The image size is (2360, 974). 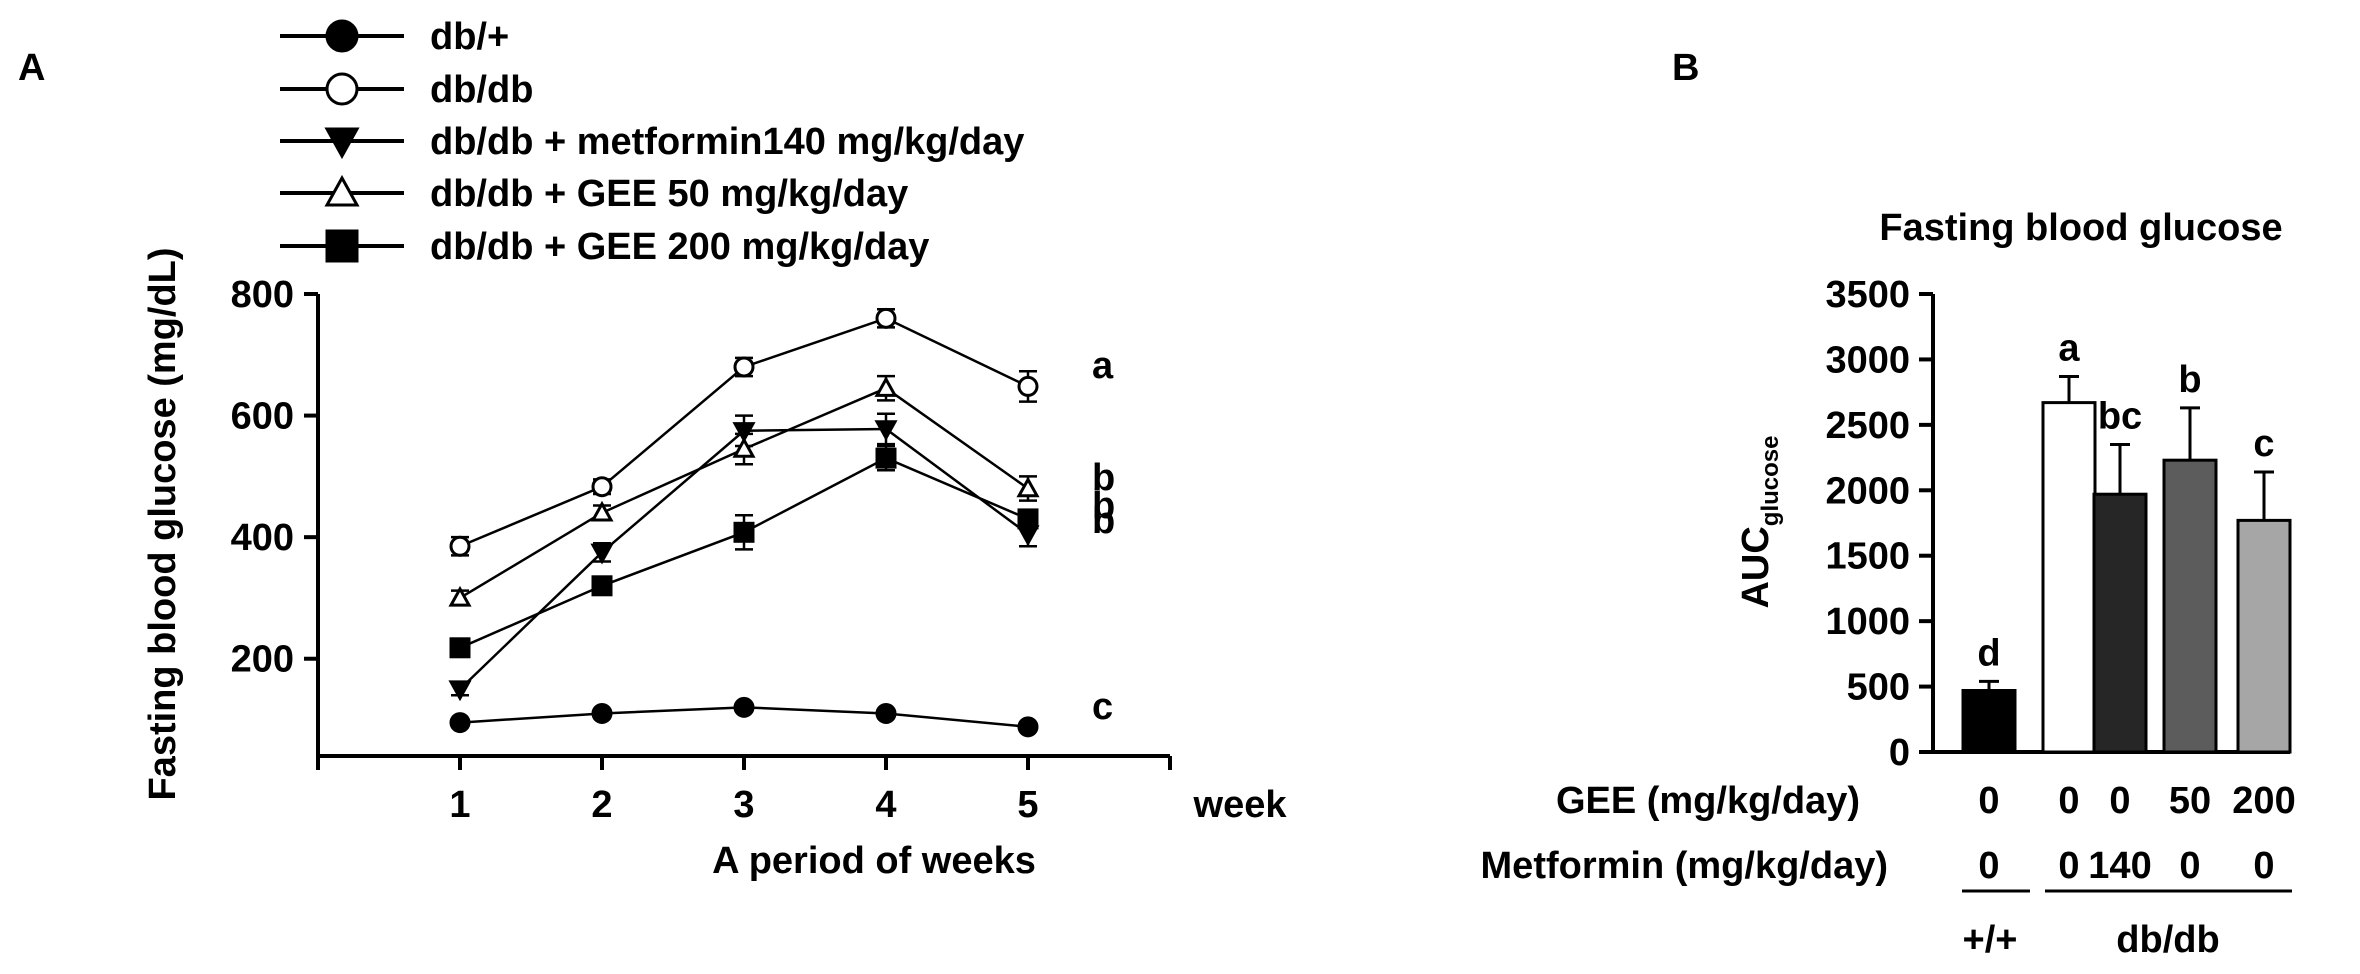 I want to click on y-tick-label: 600, so click(x=262, y=417).